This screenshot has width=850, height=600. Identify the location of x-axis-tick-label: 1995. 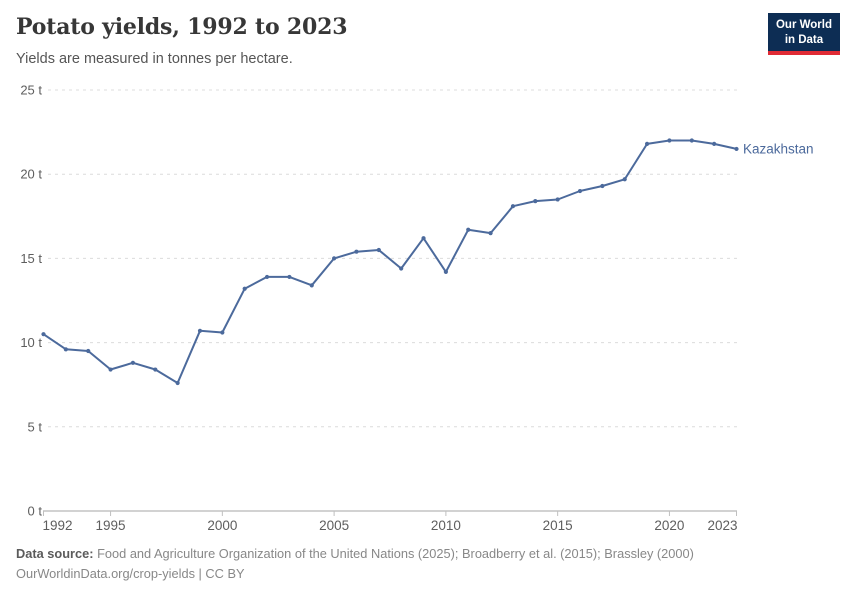
(111, 525).